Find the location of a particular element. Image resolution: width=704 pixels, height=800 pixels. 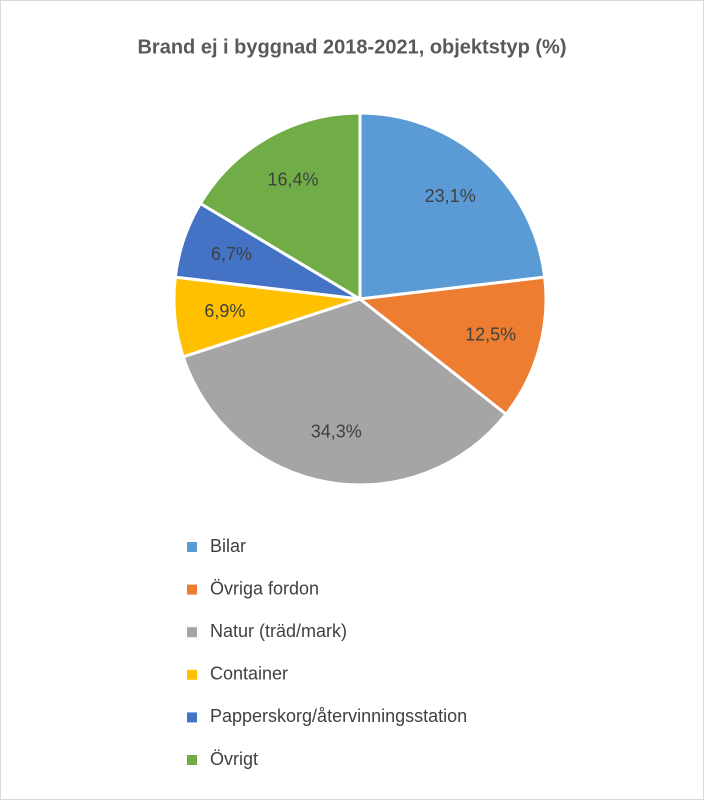

data-label: 34,3% is located at coordinates (336, 431).